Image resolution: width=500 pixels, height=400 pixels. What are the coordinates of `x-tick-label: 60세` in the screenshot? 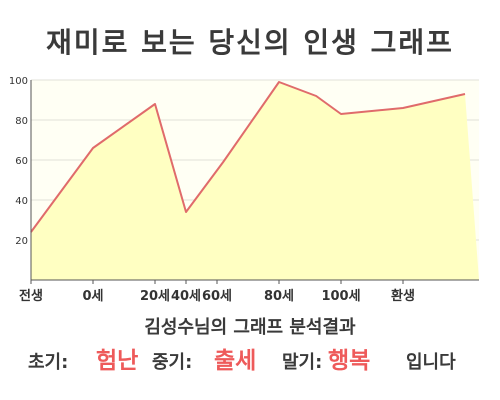 It's located at (217, 296).